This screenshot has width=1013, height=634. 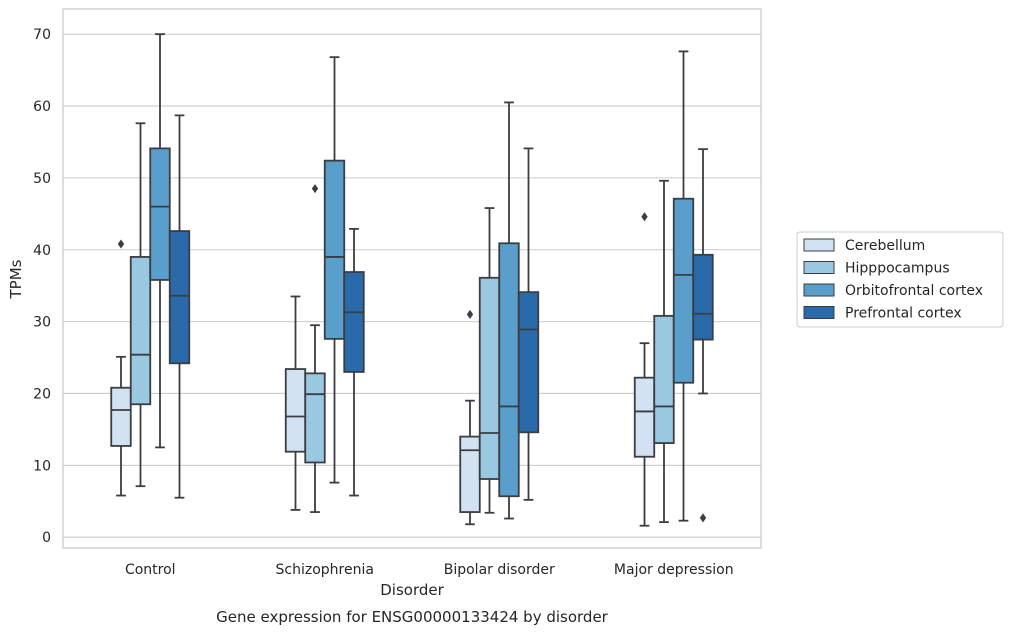 I want to click on y-tick-label: 0, so click(x=46, y=538).